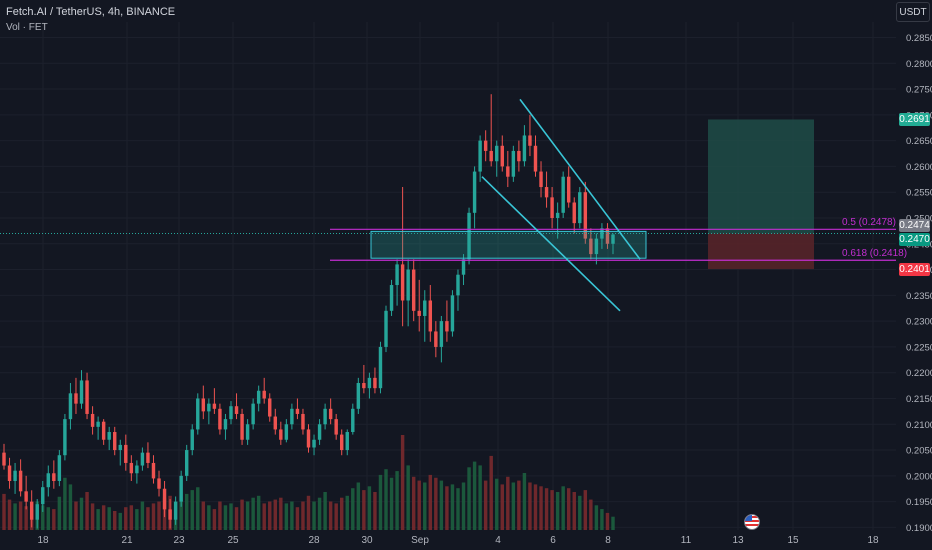  I want to click on symbol-title: Fetch.AI / TetherUS, 4h, BINANCE, so click(91, 12).